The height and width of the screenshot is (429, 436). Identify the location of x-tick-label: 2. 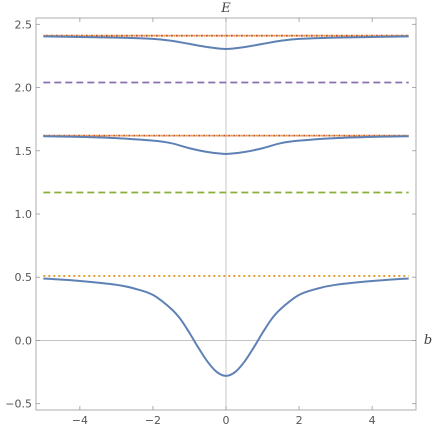
(299, 420).